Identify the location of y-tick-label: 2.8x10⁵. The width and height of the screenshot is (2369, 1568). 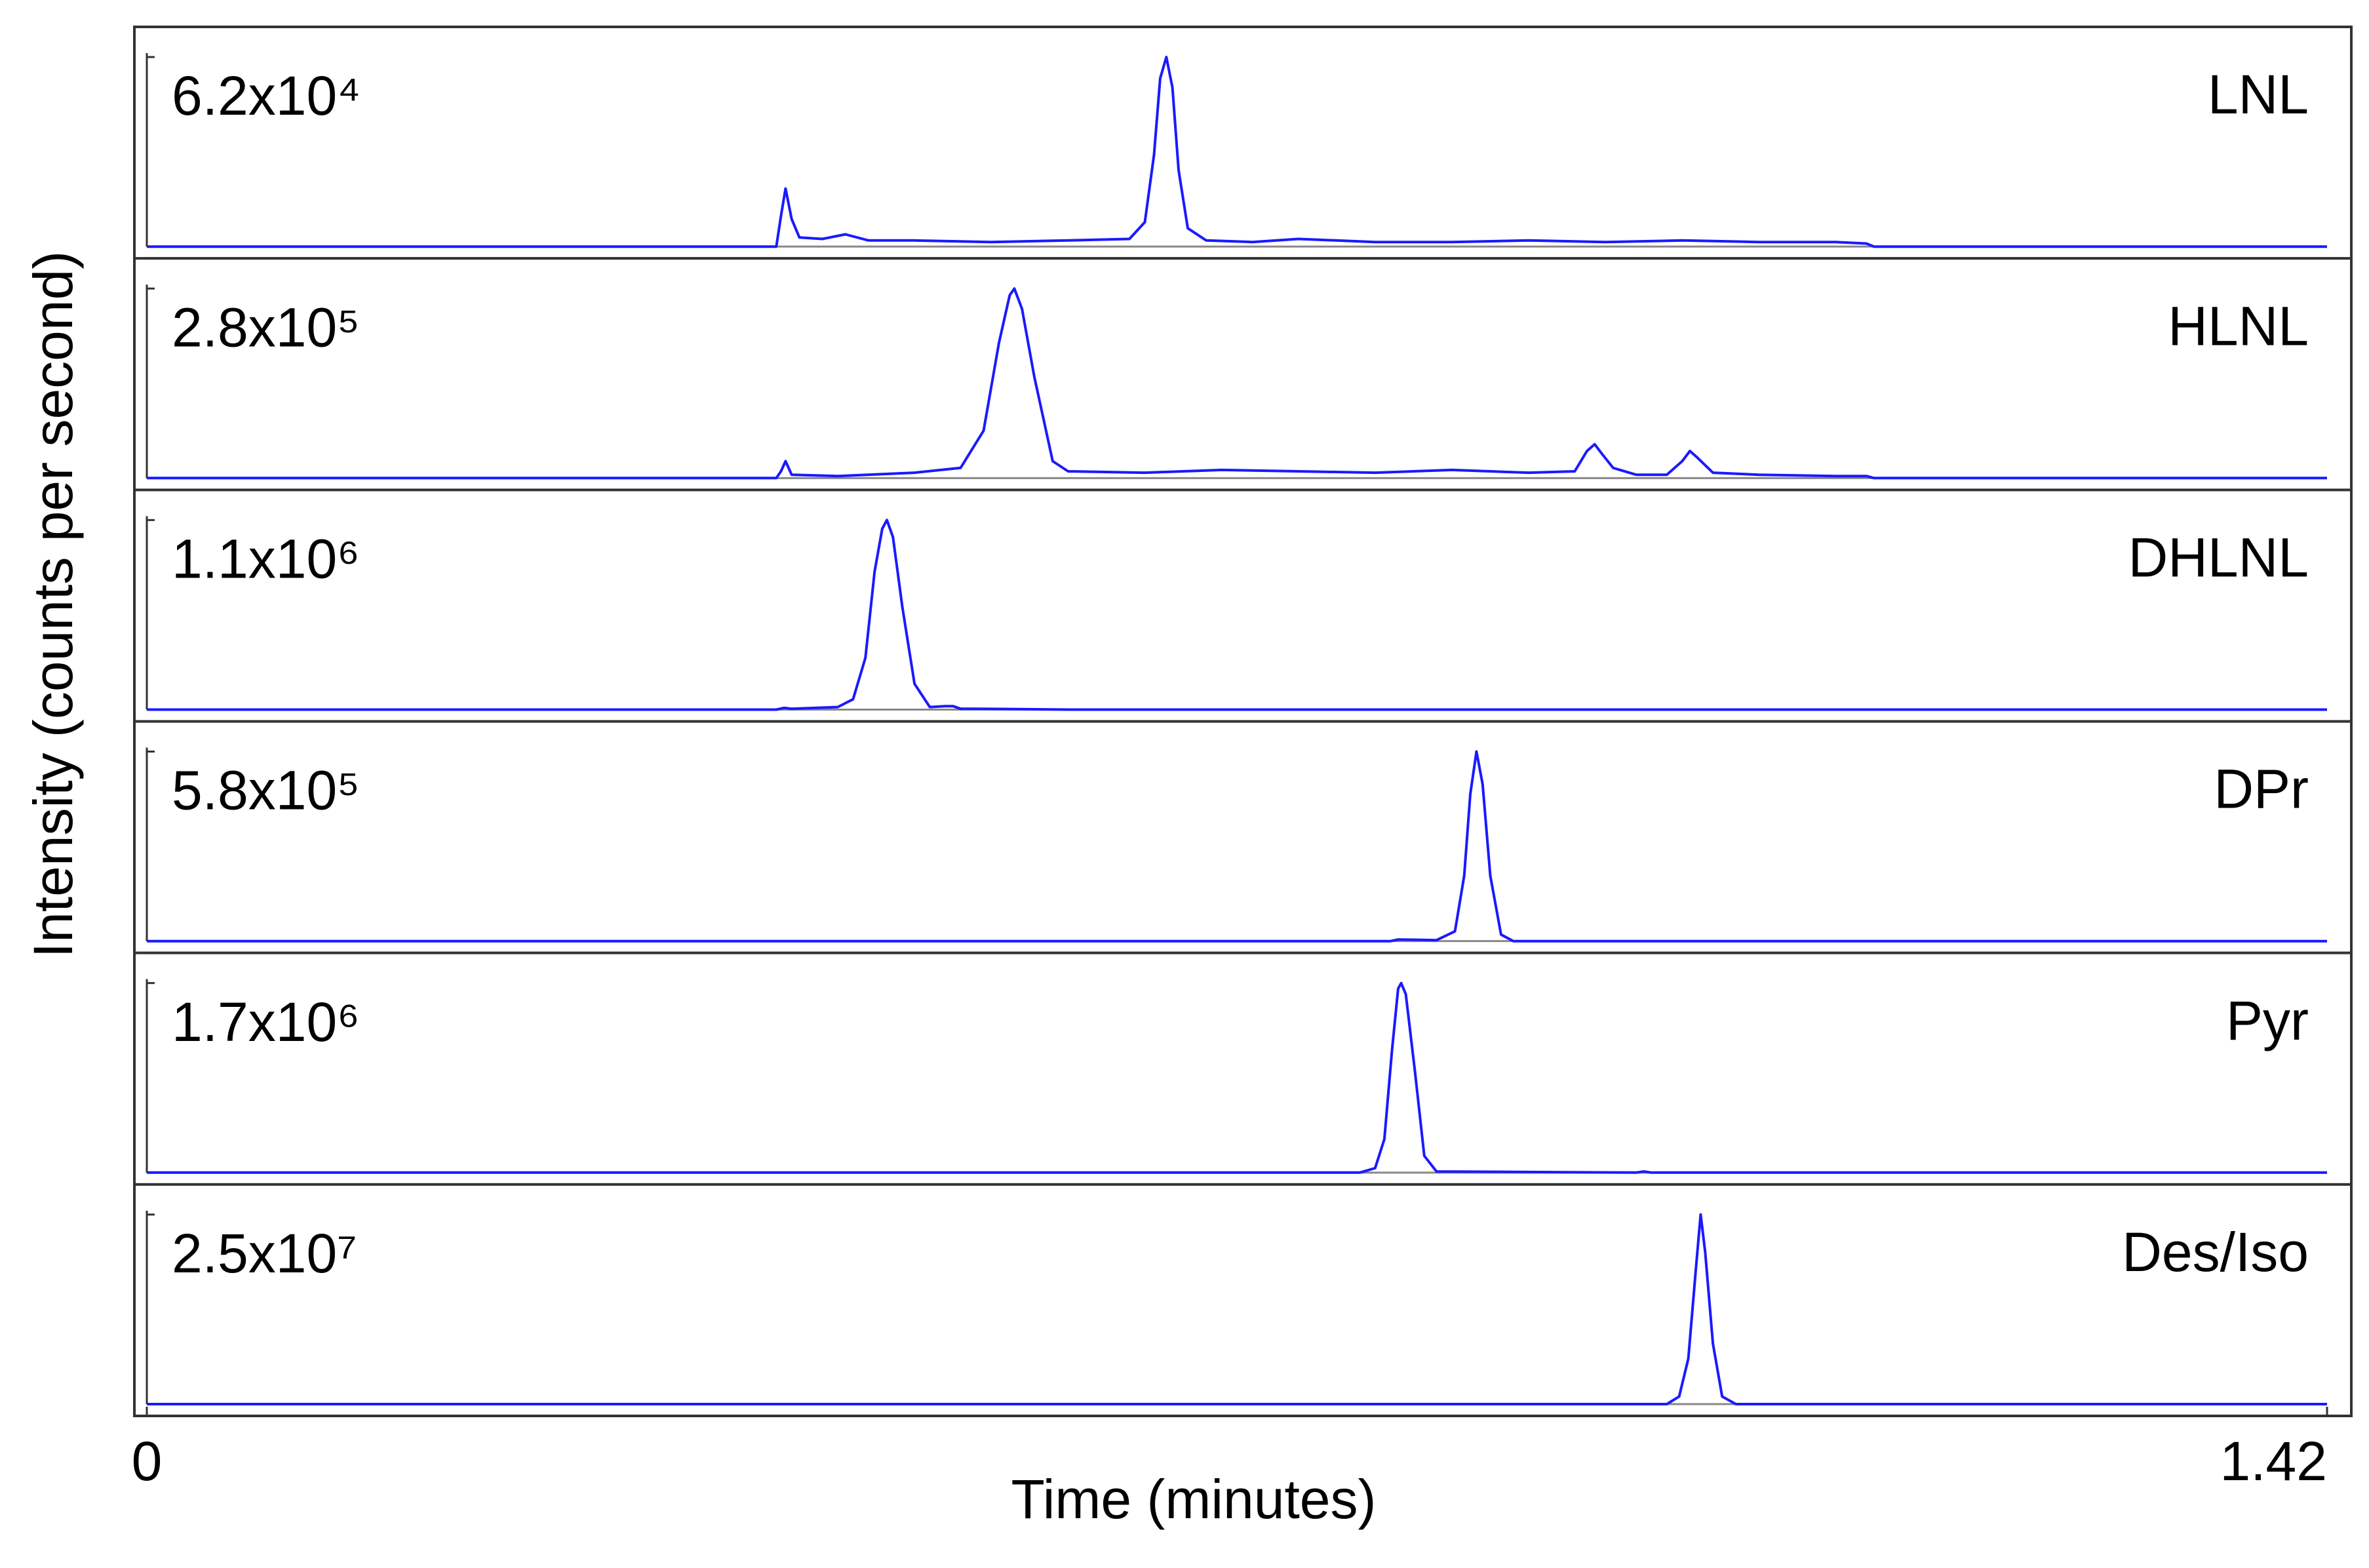
(266, 327).